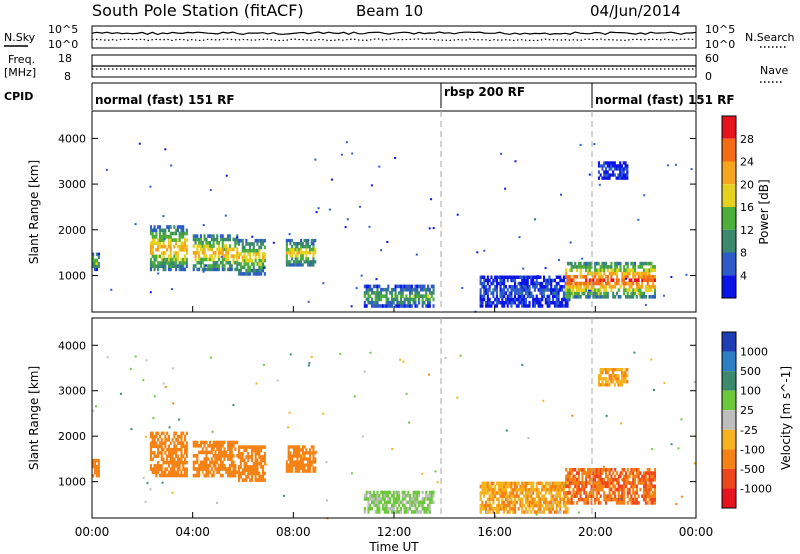 Image resolution: width=800 pixels, height=554 pixels. I want to click on velocity-colorbar-tick: 25, so click(747, 410).